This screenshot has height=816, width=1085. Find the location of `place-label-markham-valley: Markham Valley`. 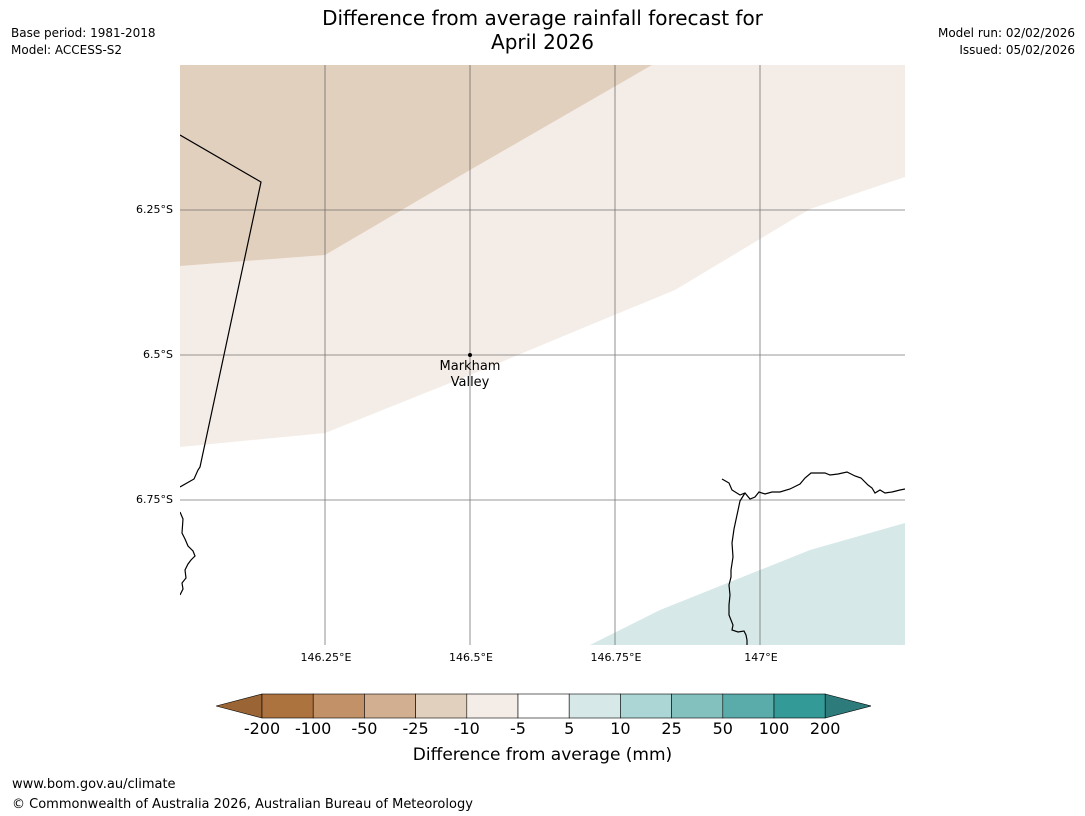

place-label-markham-valley: Markham Valley is located at coordinates (470, 375).